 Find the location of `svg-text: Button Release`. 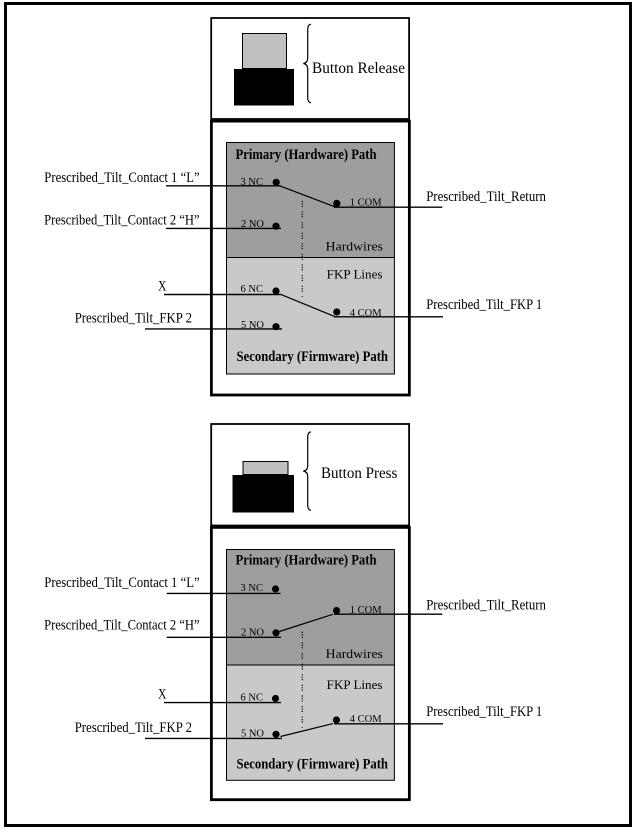

svg-text: Button Release is located at coordinates (358, 68).